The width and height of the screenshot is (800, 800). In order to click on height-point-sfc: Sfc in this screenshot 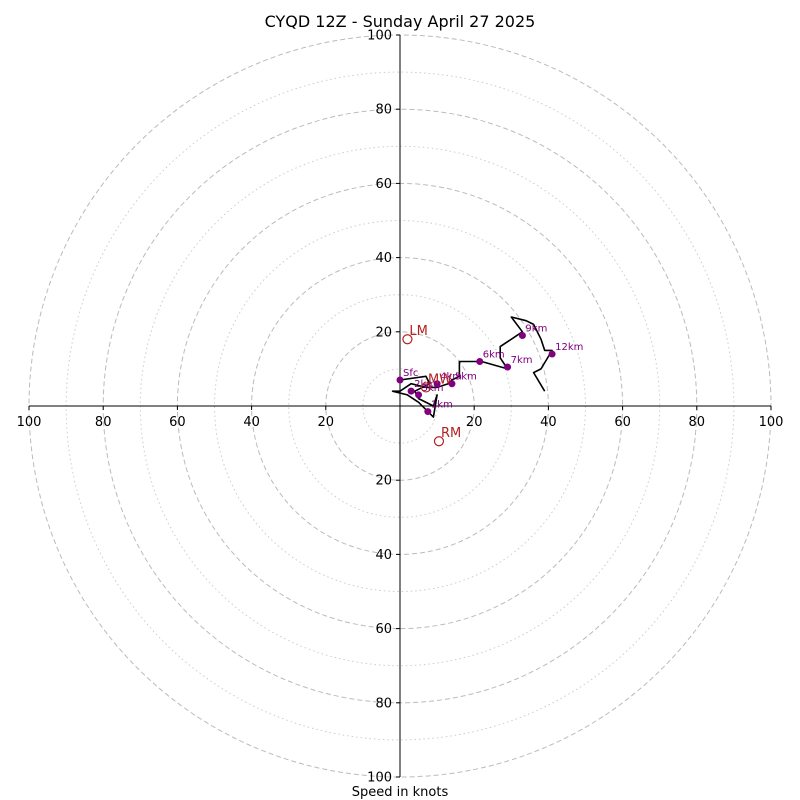, I will do `click(407, 376)`.